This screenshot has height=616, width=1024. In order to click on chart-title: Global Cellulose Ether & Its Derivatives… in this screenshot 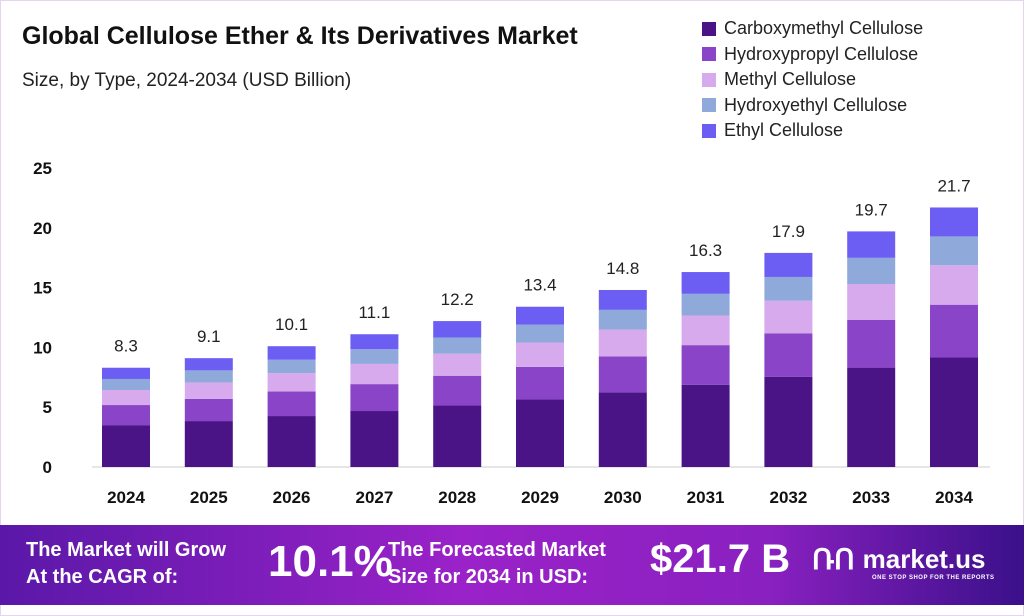, I will do `click(300, 36)`.